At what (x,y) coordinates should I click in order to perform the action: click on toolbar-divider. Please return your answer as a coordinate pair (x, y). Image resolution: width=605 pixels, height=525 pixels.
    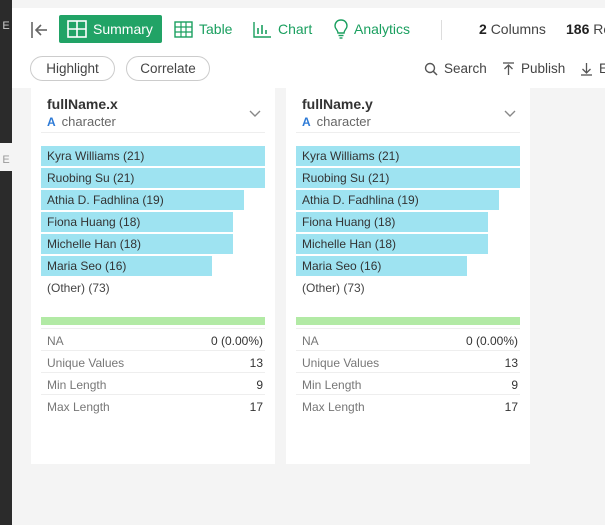
    Looking at the image, I should click on (441, 30).